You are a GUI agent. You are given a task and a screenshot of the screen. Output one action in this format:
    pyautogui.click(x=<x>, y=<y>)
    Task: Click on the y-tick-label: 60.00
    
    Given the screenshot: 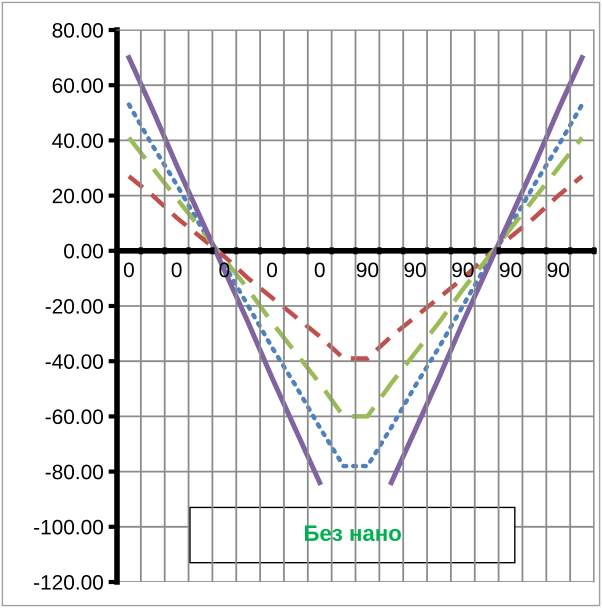 What is the action you would take?
    pyautogui.click(x=77, y=85)
    